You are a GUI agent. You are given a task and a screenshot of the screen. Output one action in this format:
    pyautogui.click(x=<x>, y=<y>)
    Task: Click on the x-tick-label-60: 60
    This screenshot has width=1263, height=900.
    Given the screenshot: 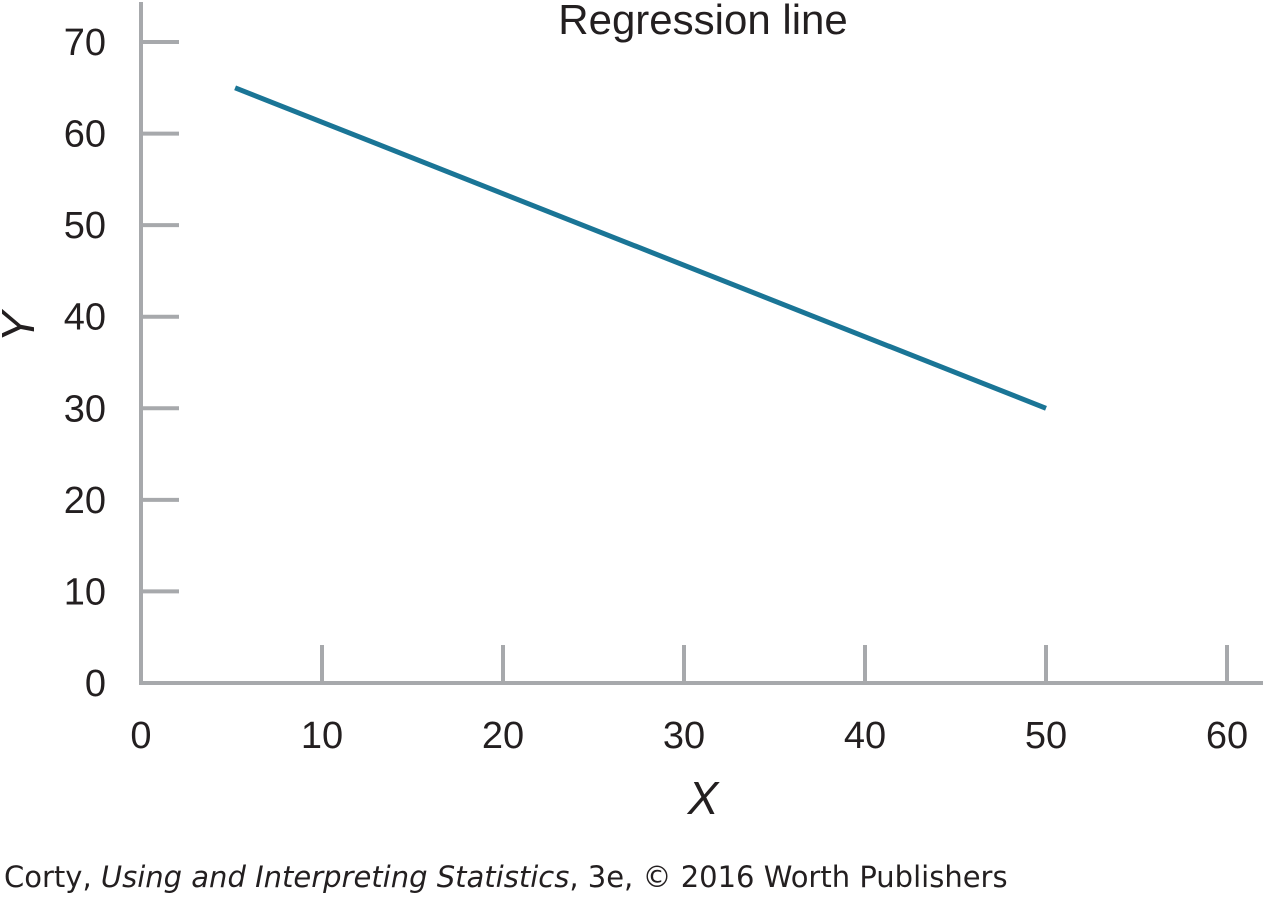 What is the action you would take?
    pyautogui.click(x=1227, y=736)
    